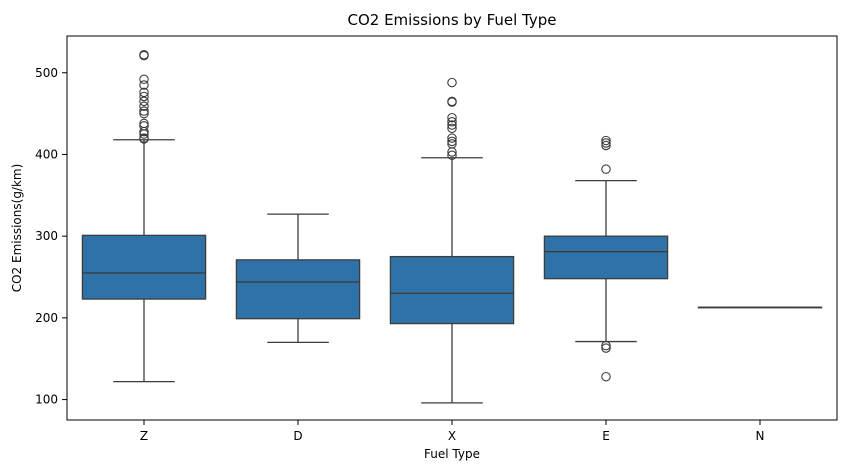 The width and height of the screenshot is (850, 470). I want to click on x-tick-label: Z, so click(144, 436).